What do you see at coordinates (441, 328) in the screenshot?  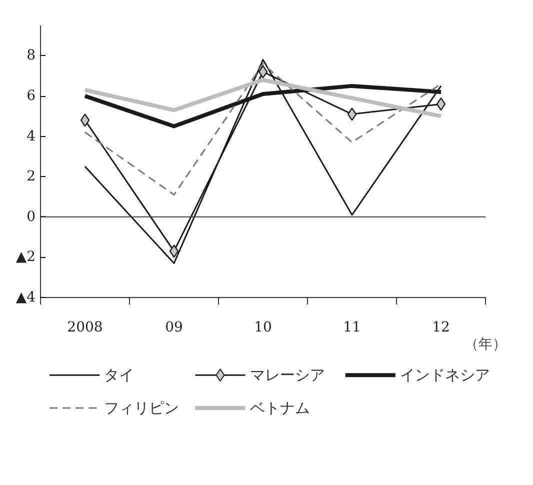 I see `x-tick-label: 12` at bounding box center [441, 328].